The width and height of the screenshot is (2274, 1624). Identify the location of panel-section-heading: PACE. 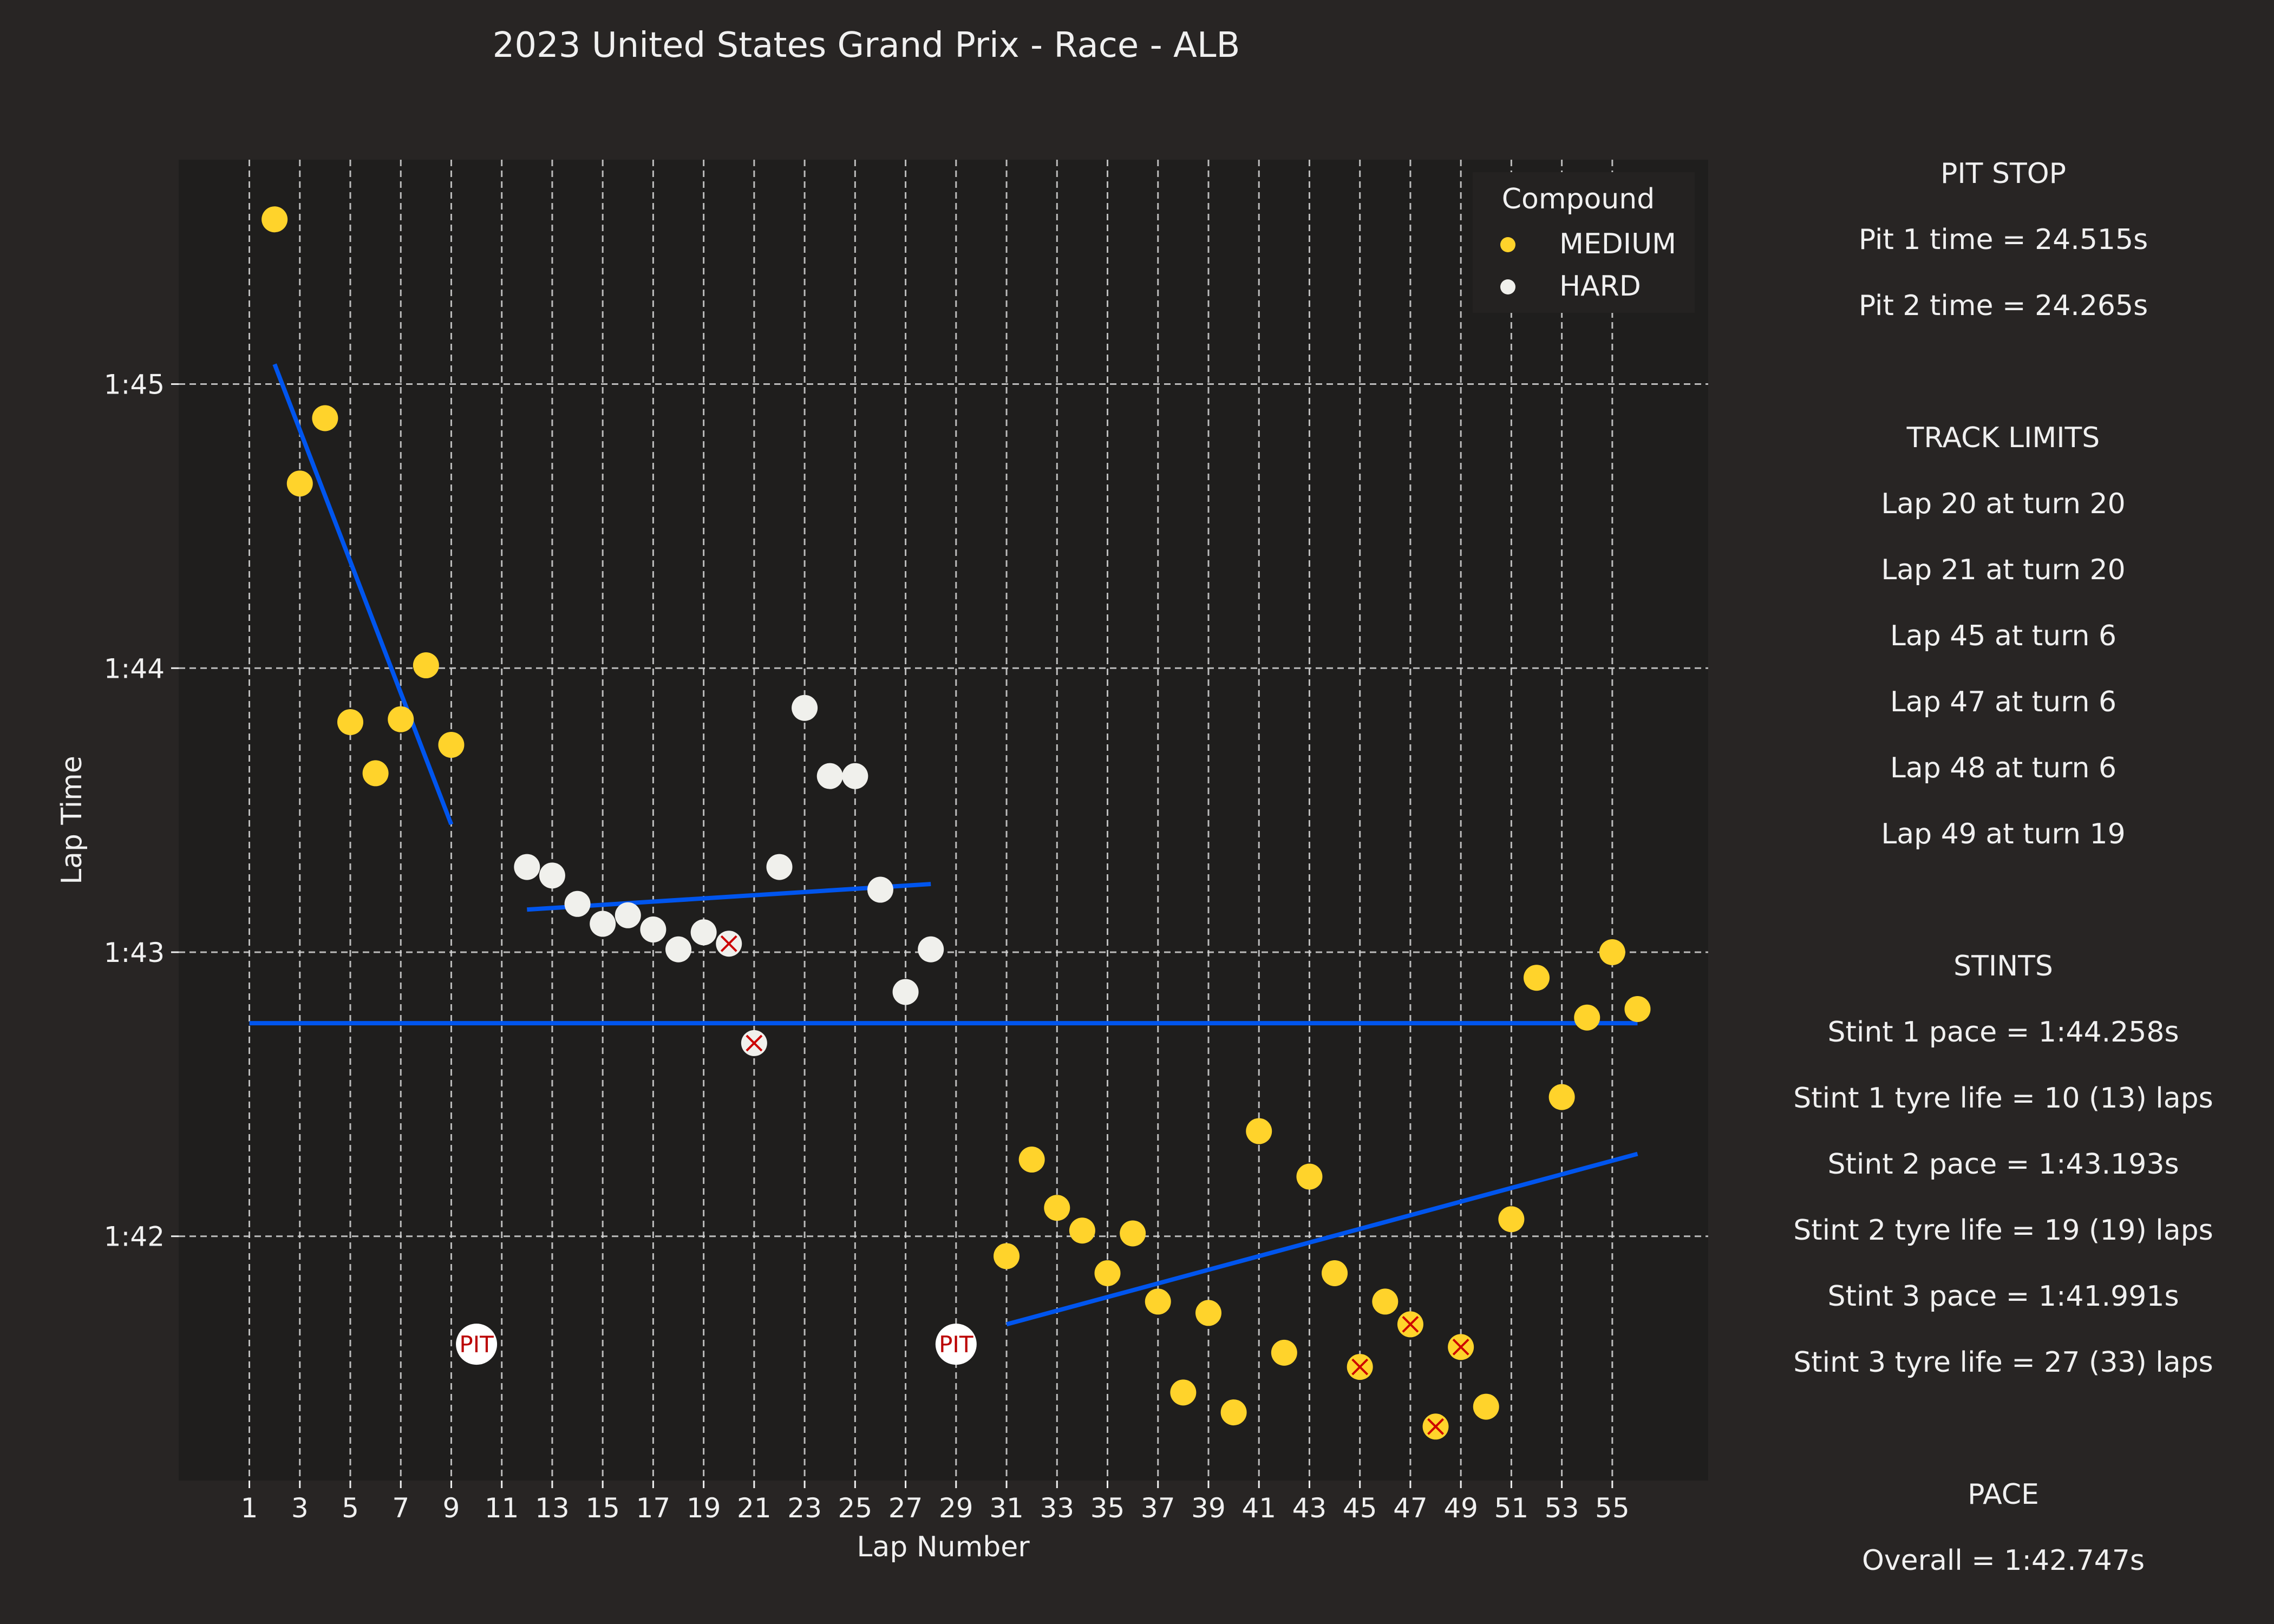
(2004, 1494).